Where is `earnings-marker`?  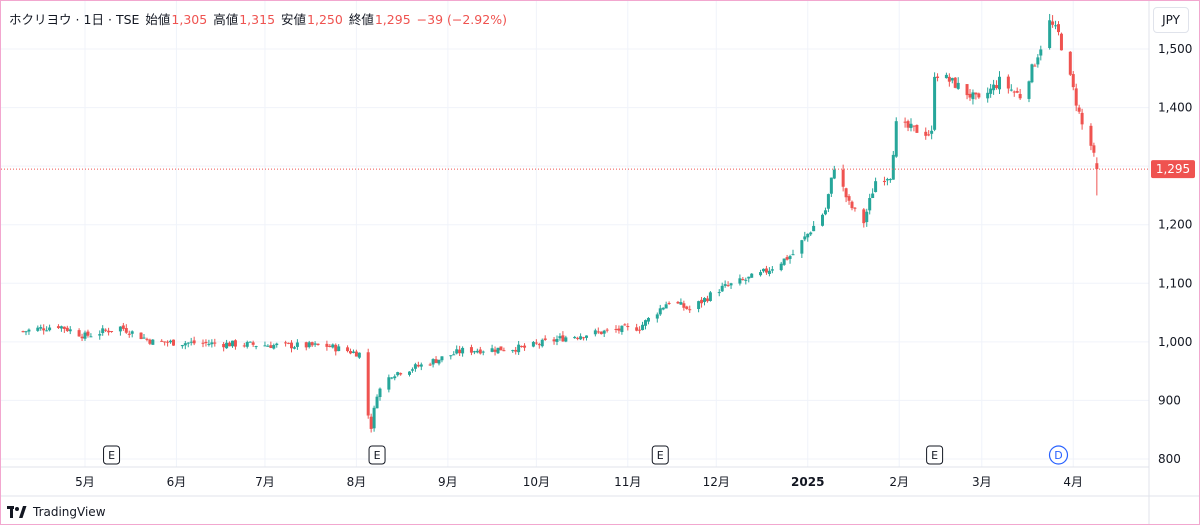 earnings-marker is located at coordinates (377, 455).